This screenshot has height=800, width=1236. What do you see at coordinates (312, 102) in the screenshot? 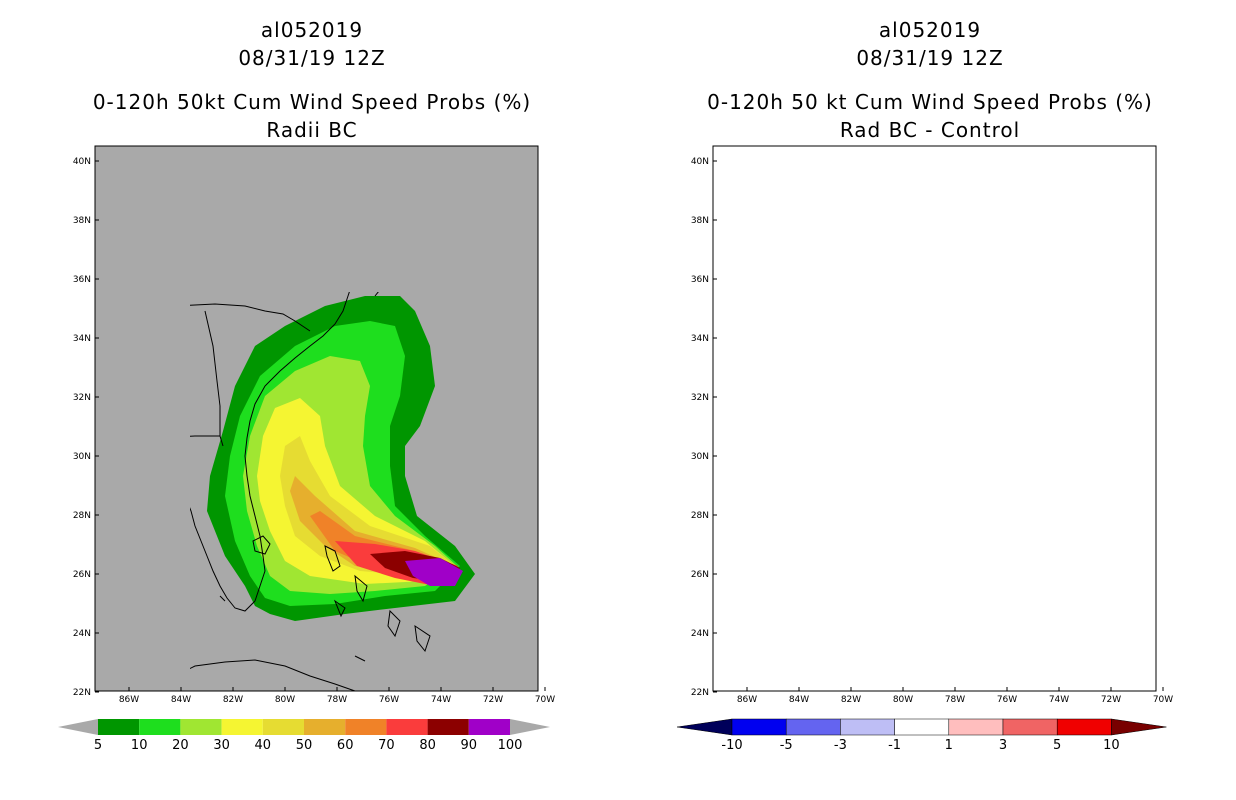
I see `left-title: 0-120h 50kt Cum Wind Speed Probs (%)` at bounding box center [312, 102].